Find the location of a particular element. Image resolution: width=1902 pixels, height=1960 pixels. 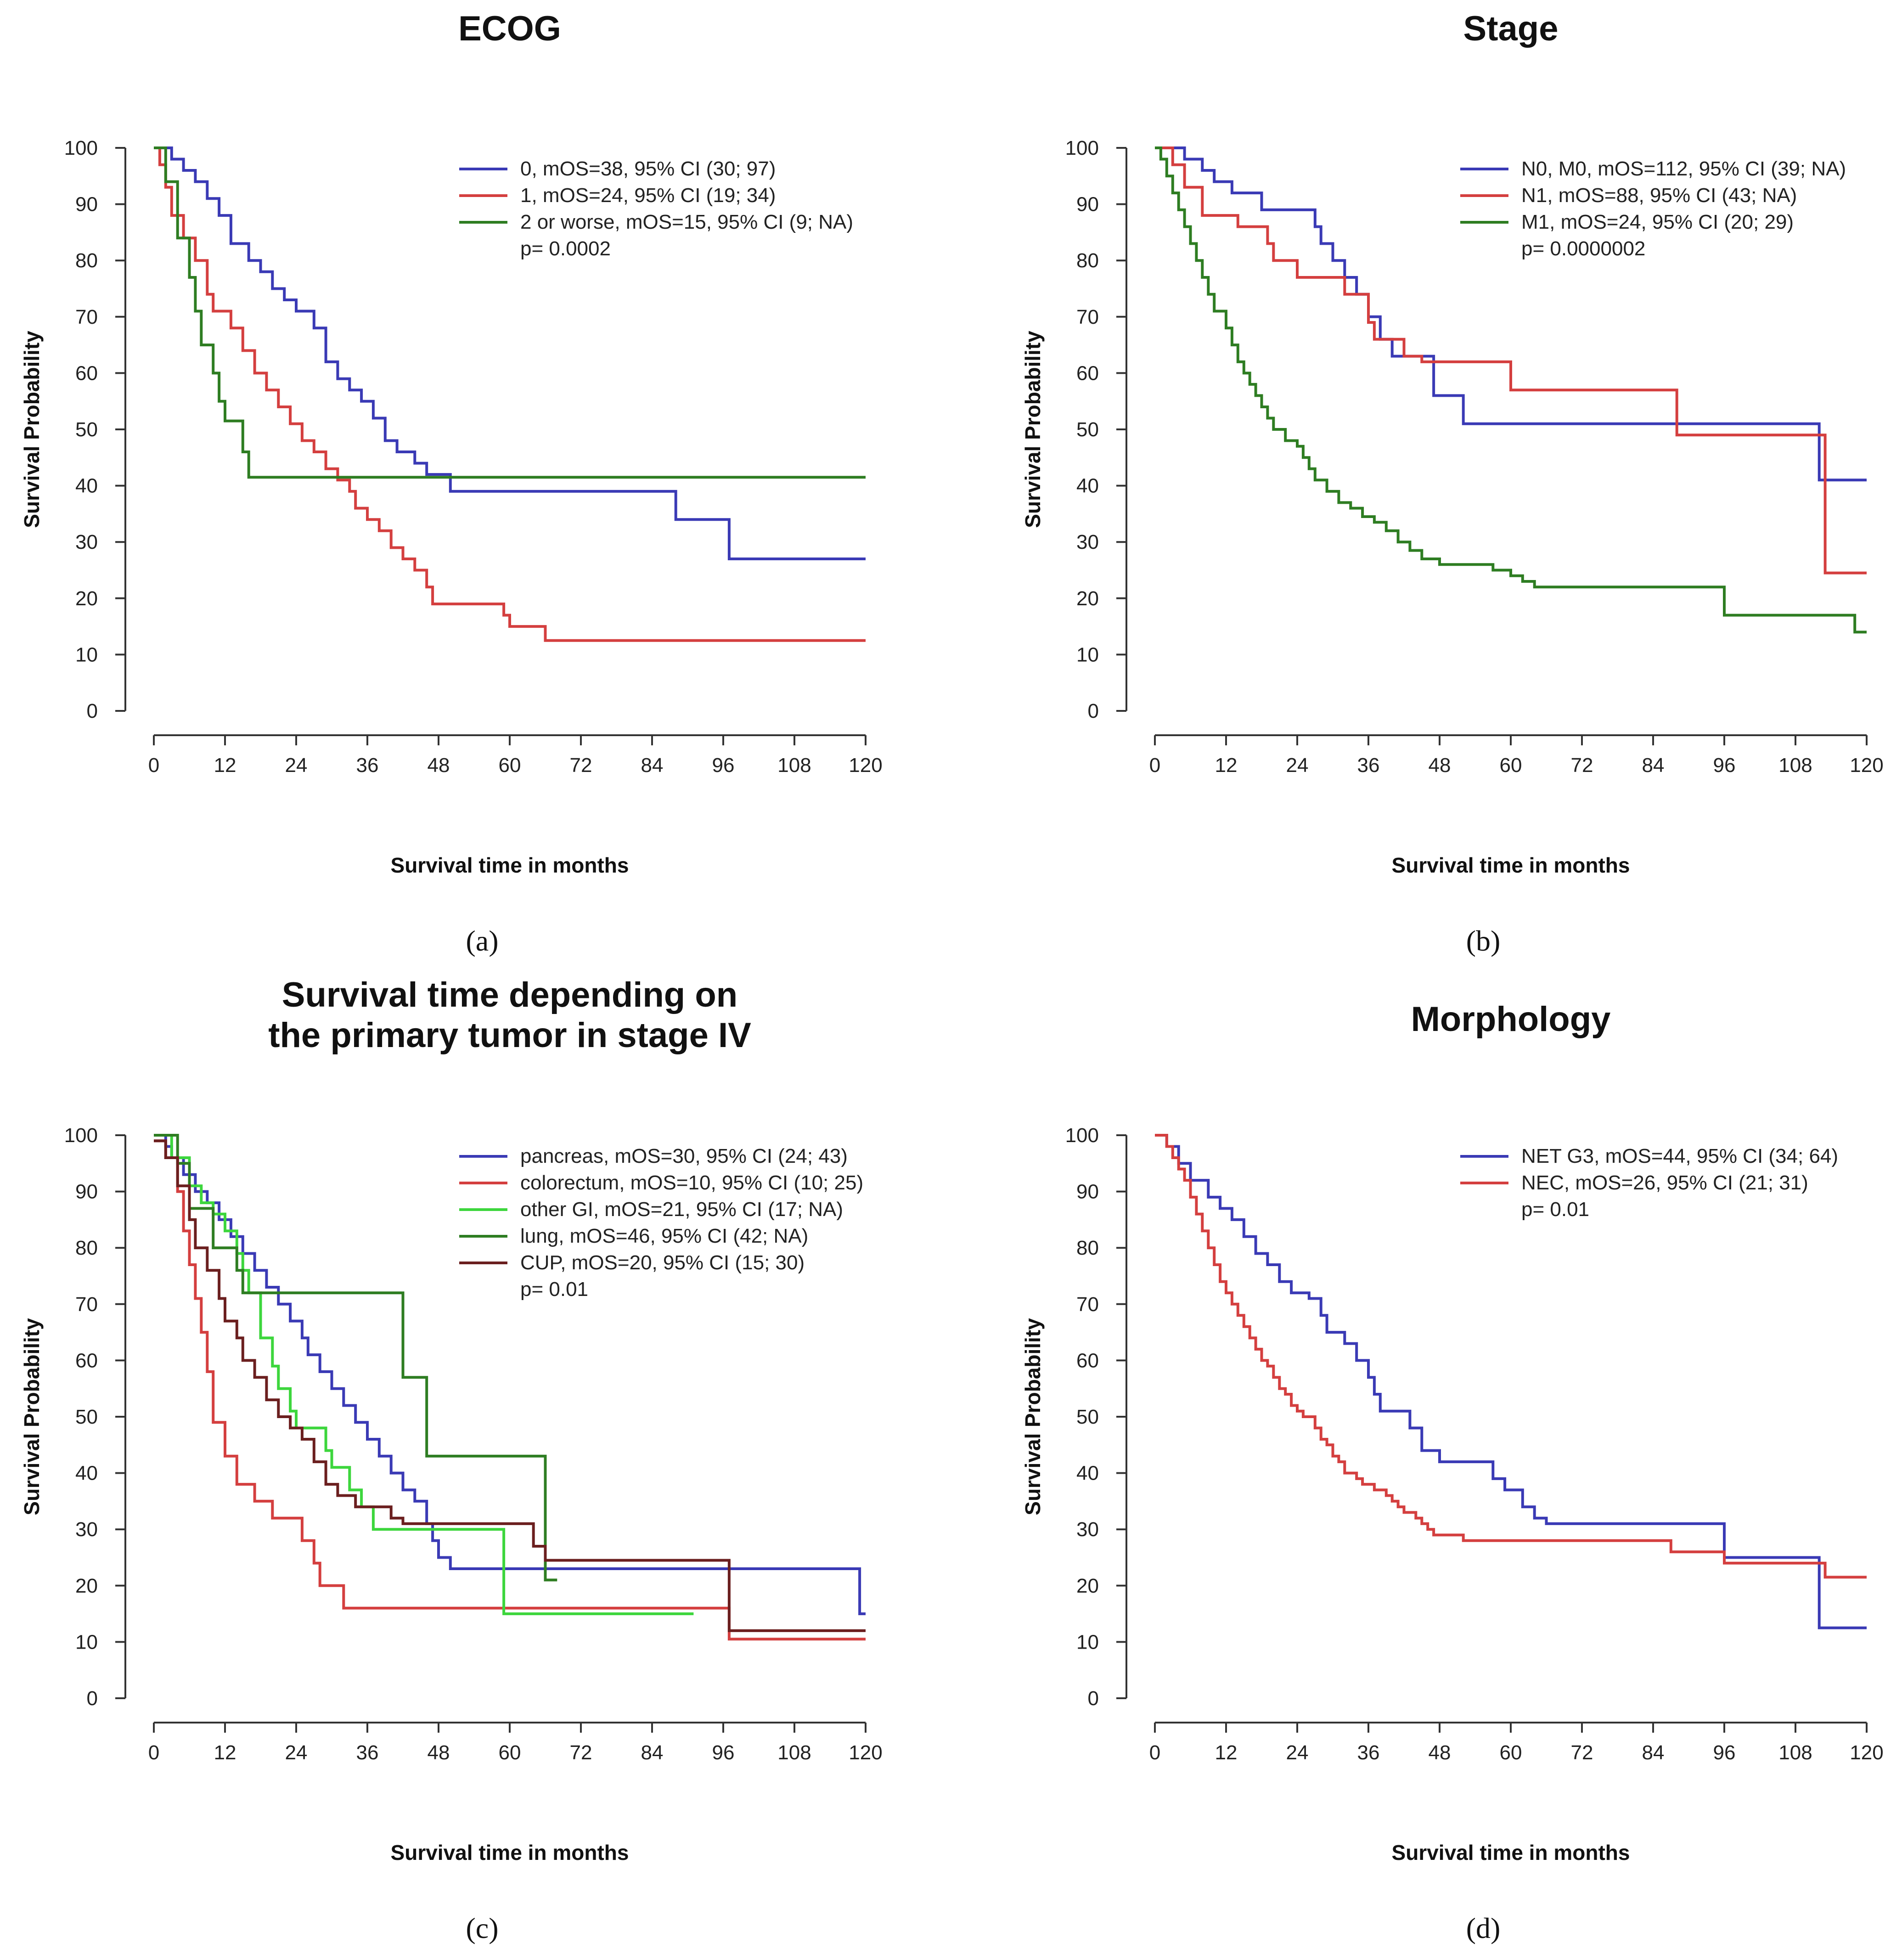

legend-entry-4: lung, mOS=46, 95% CI (42; NA) is located at coordinates (664, 1236).